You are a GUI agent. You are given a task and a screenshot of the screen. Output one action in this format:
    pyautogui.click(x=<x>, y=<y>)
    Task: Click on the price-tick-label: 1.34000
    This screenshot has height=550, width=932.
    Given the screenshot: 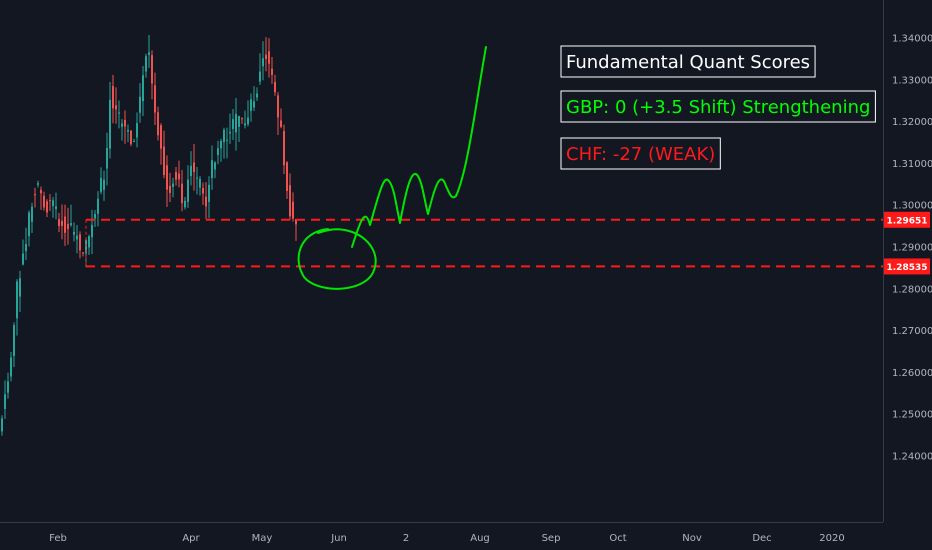 What is the action you would take?
    pyautogui.click(x=912, y=39)
    